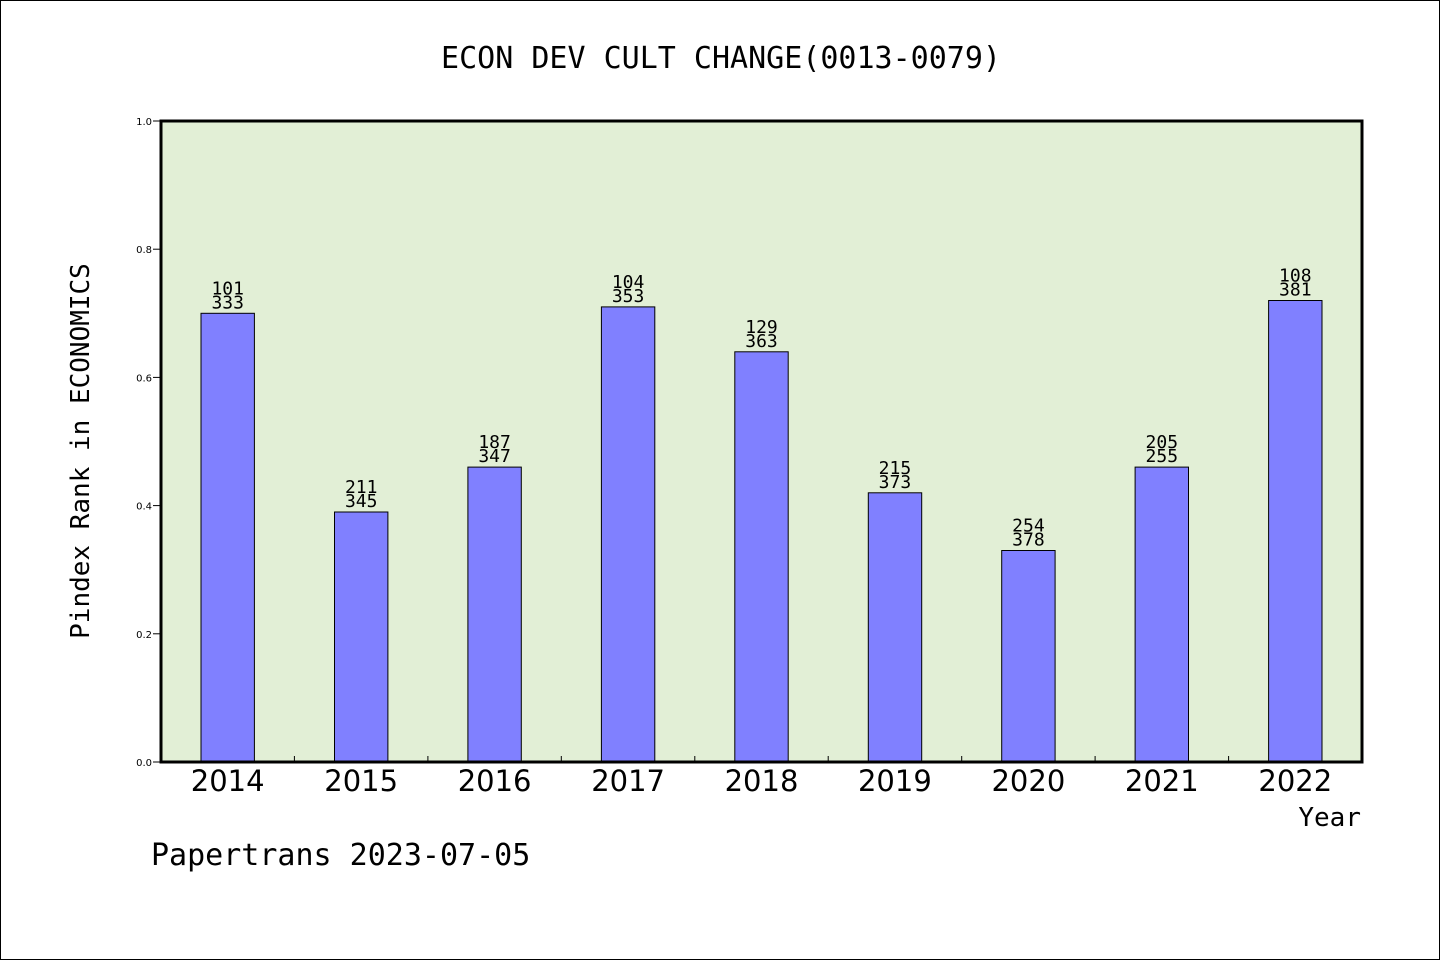 The width and height of the screenshot is (1440, 961). Describe the element at coordinates (494, 442) in the screenshot. I see `bar-rank-label-2016: 187` at that location.